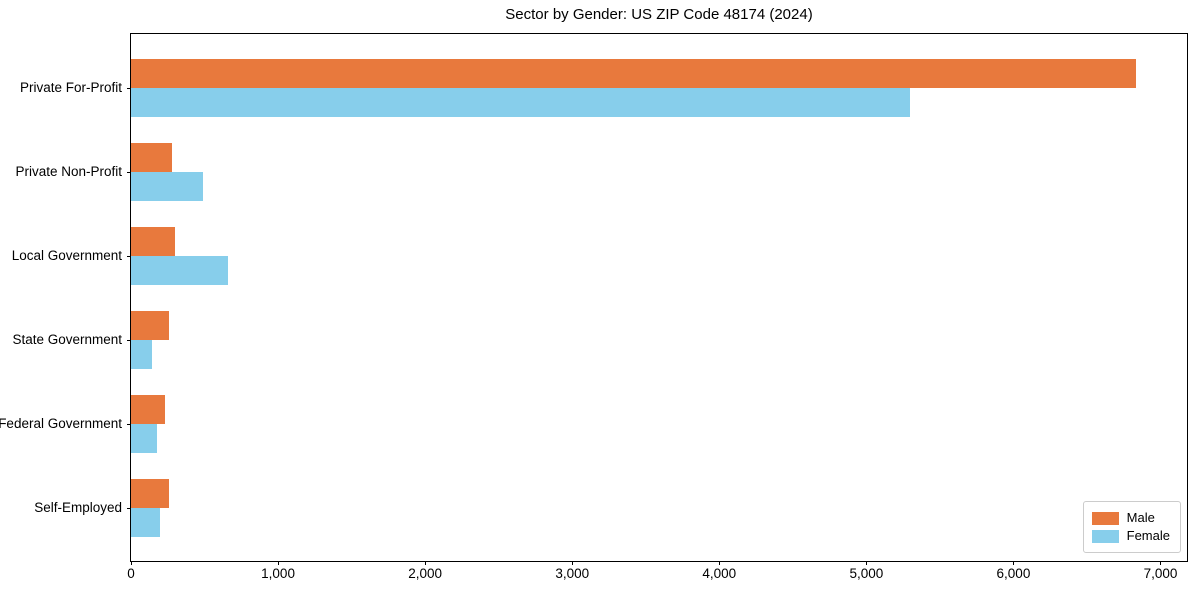 The height and width of the screenshot is (600, 1200). What do you see at coordinates (129, 340) in the screenshot?
I see `y-tick-state-government` at bounding box center [129, 340].